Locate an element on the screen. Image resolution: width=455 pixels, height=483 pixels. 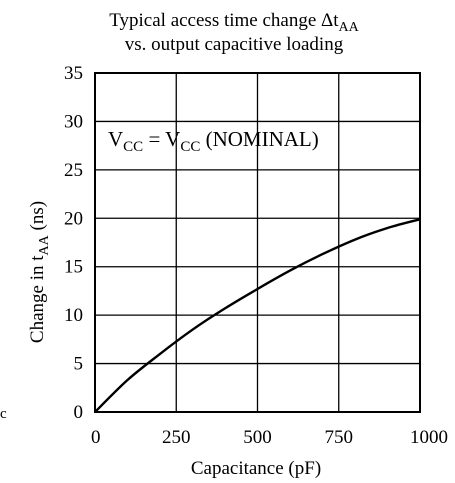
y-tick-label: 20 is located at coordinates (73, 218).